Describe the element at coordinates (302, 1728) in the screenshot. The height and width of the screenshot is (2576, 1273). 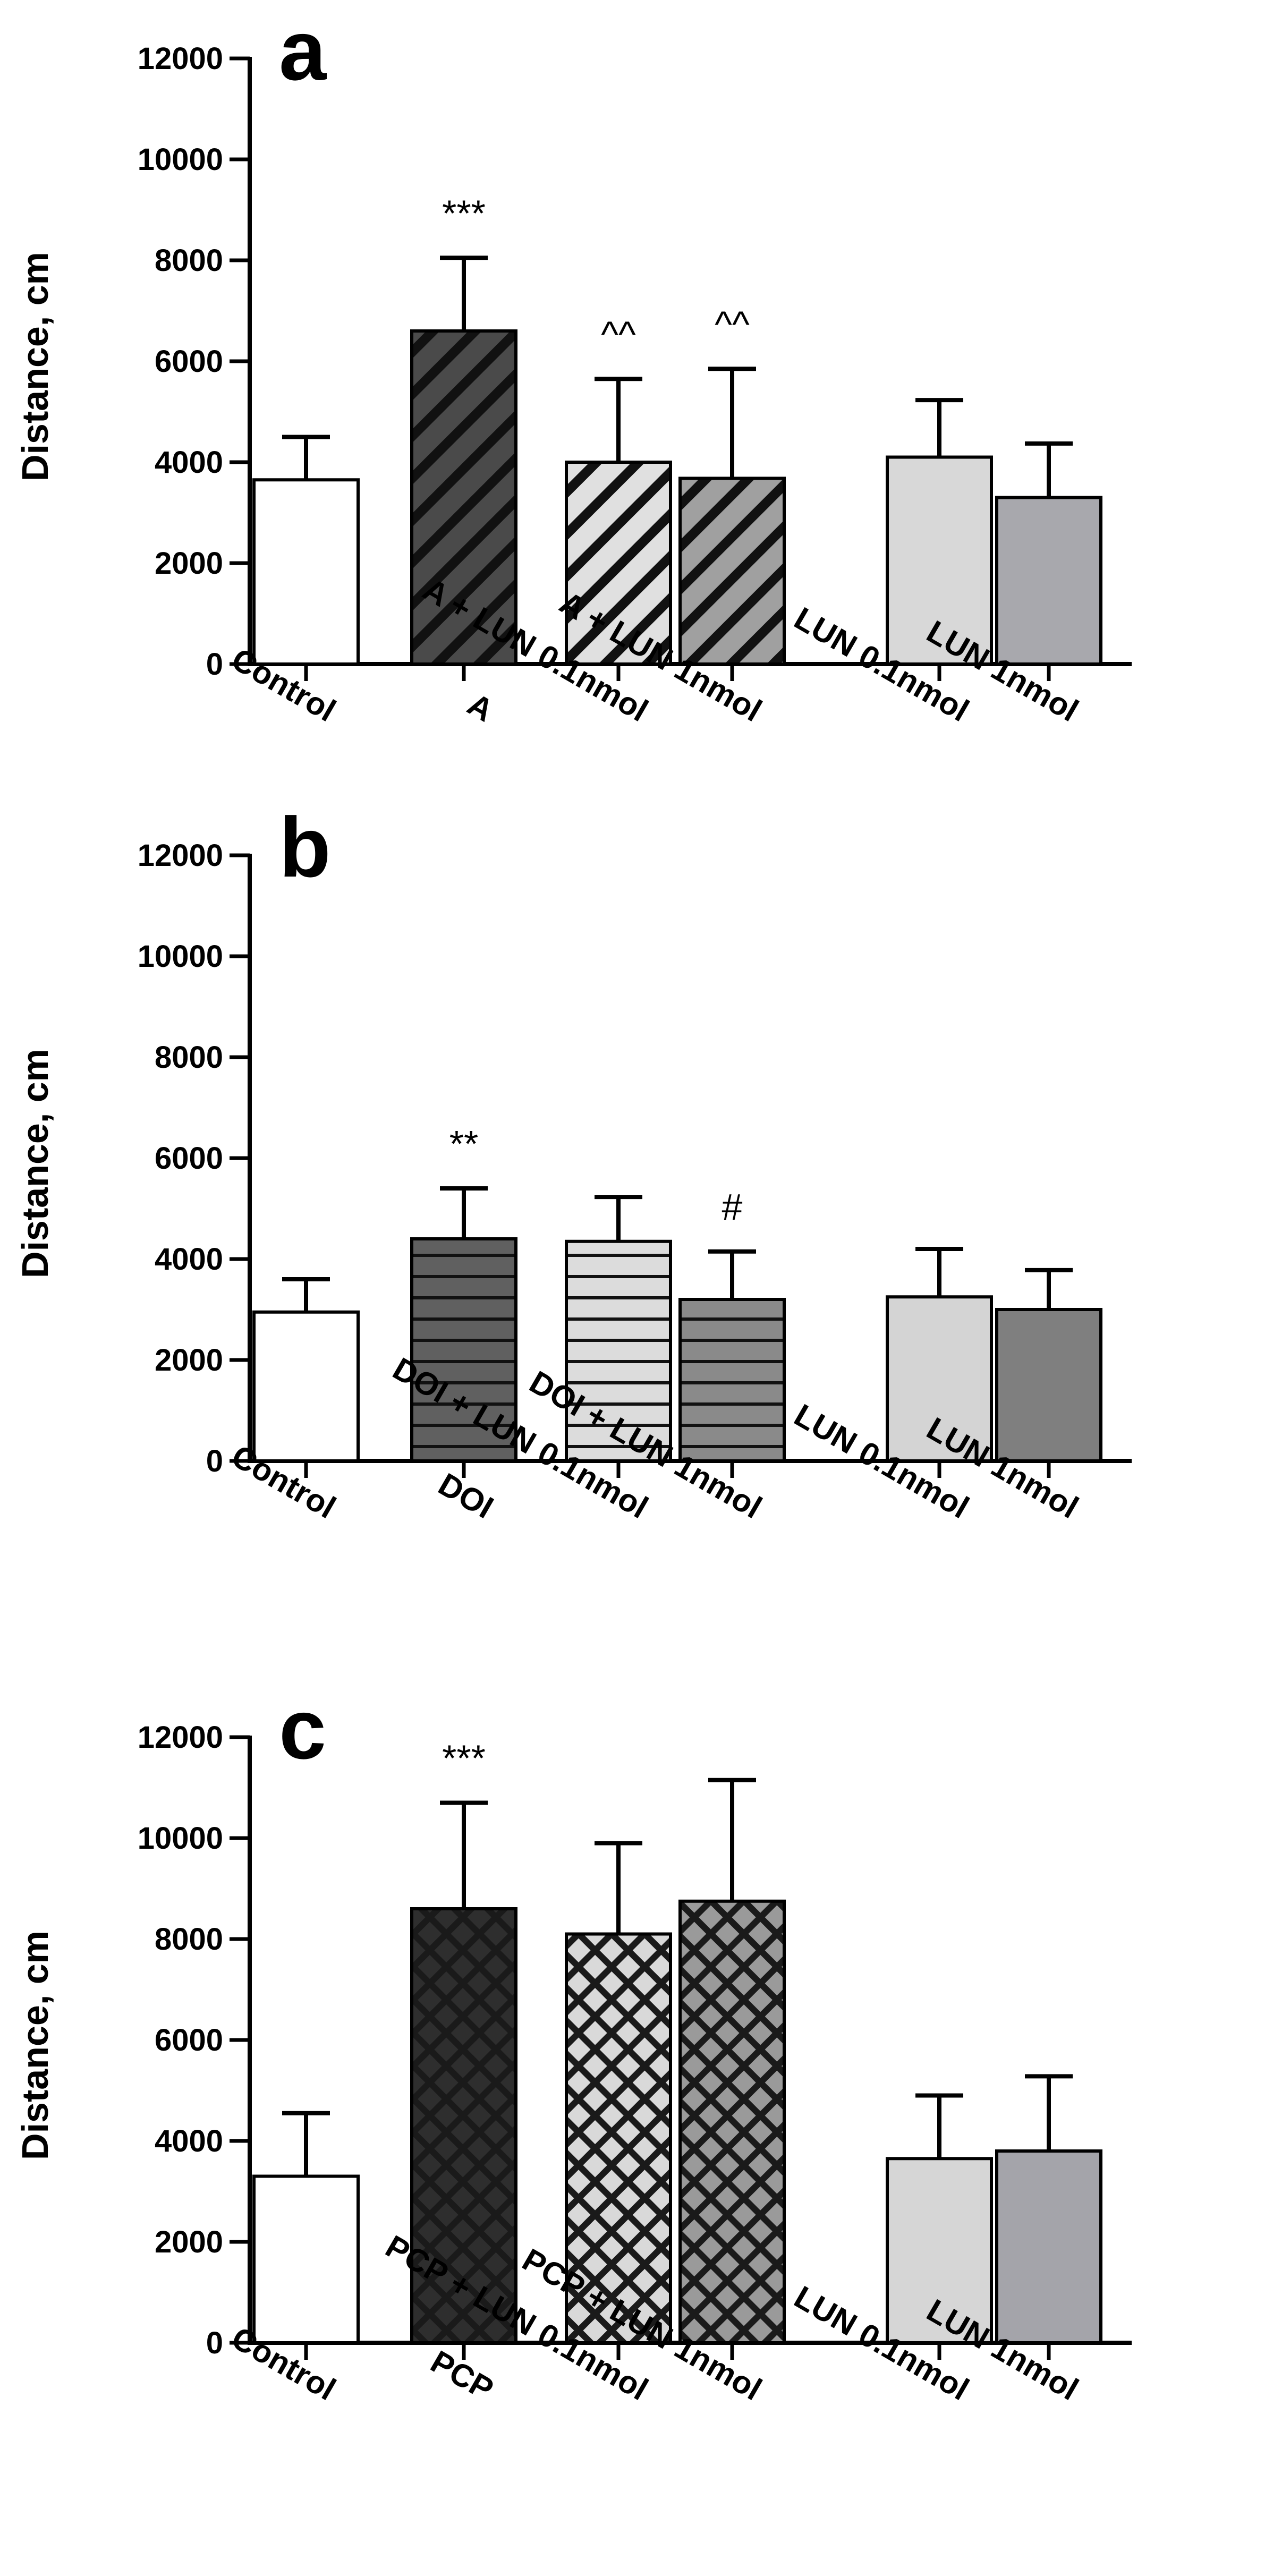
I see `panel-letter: c` at that location.